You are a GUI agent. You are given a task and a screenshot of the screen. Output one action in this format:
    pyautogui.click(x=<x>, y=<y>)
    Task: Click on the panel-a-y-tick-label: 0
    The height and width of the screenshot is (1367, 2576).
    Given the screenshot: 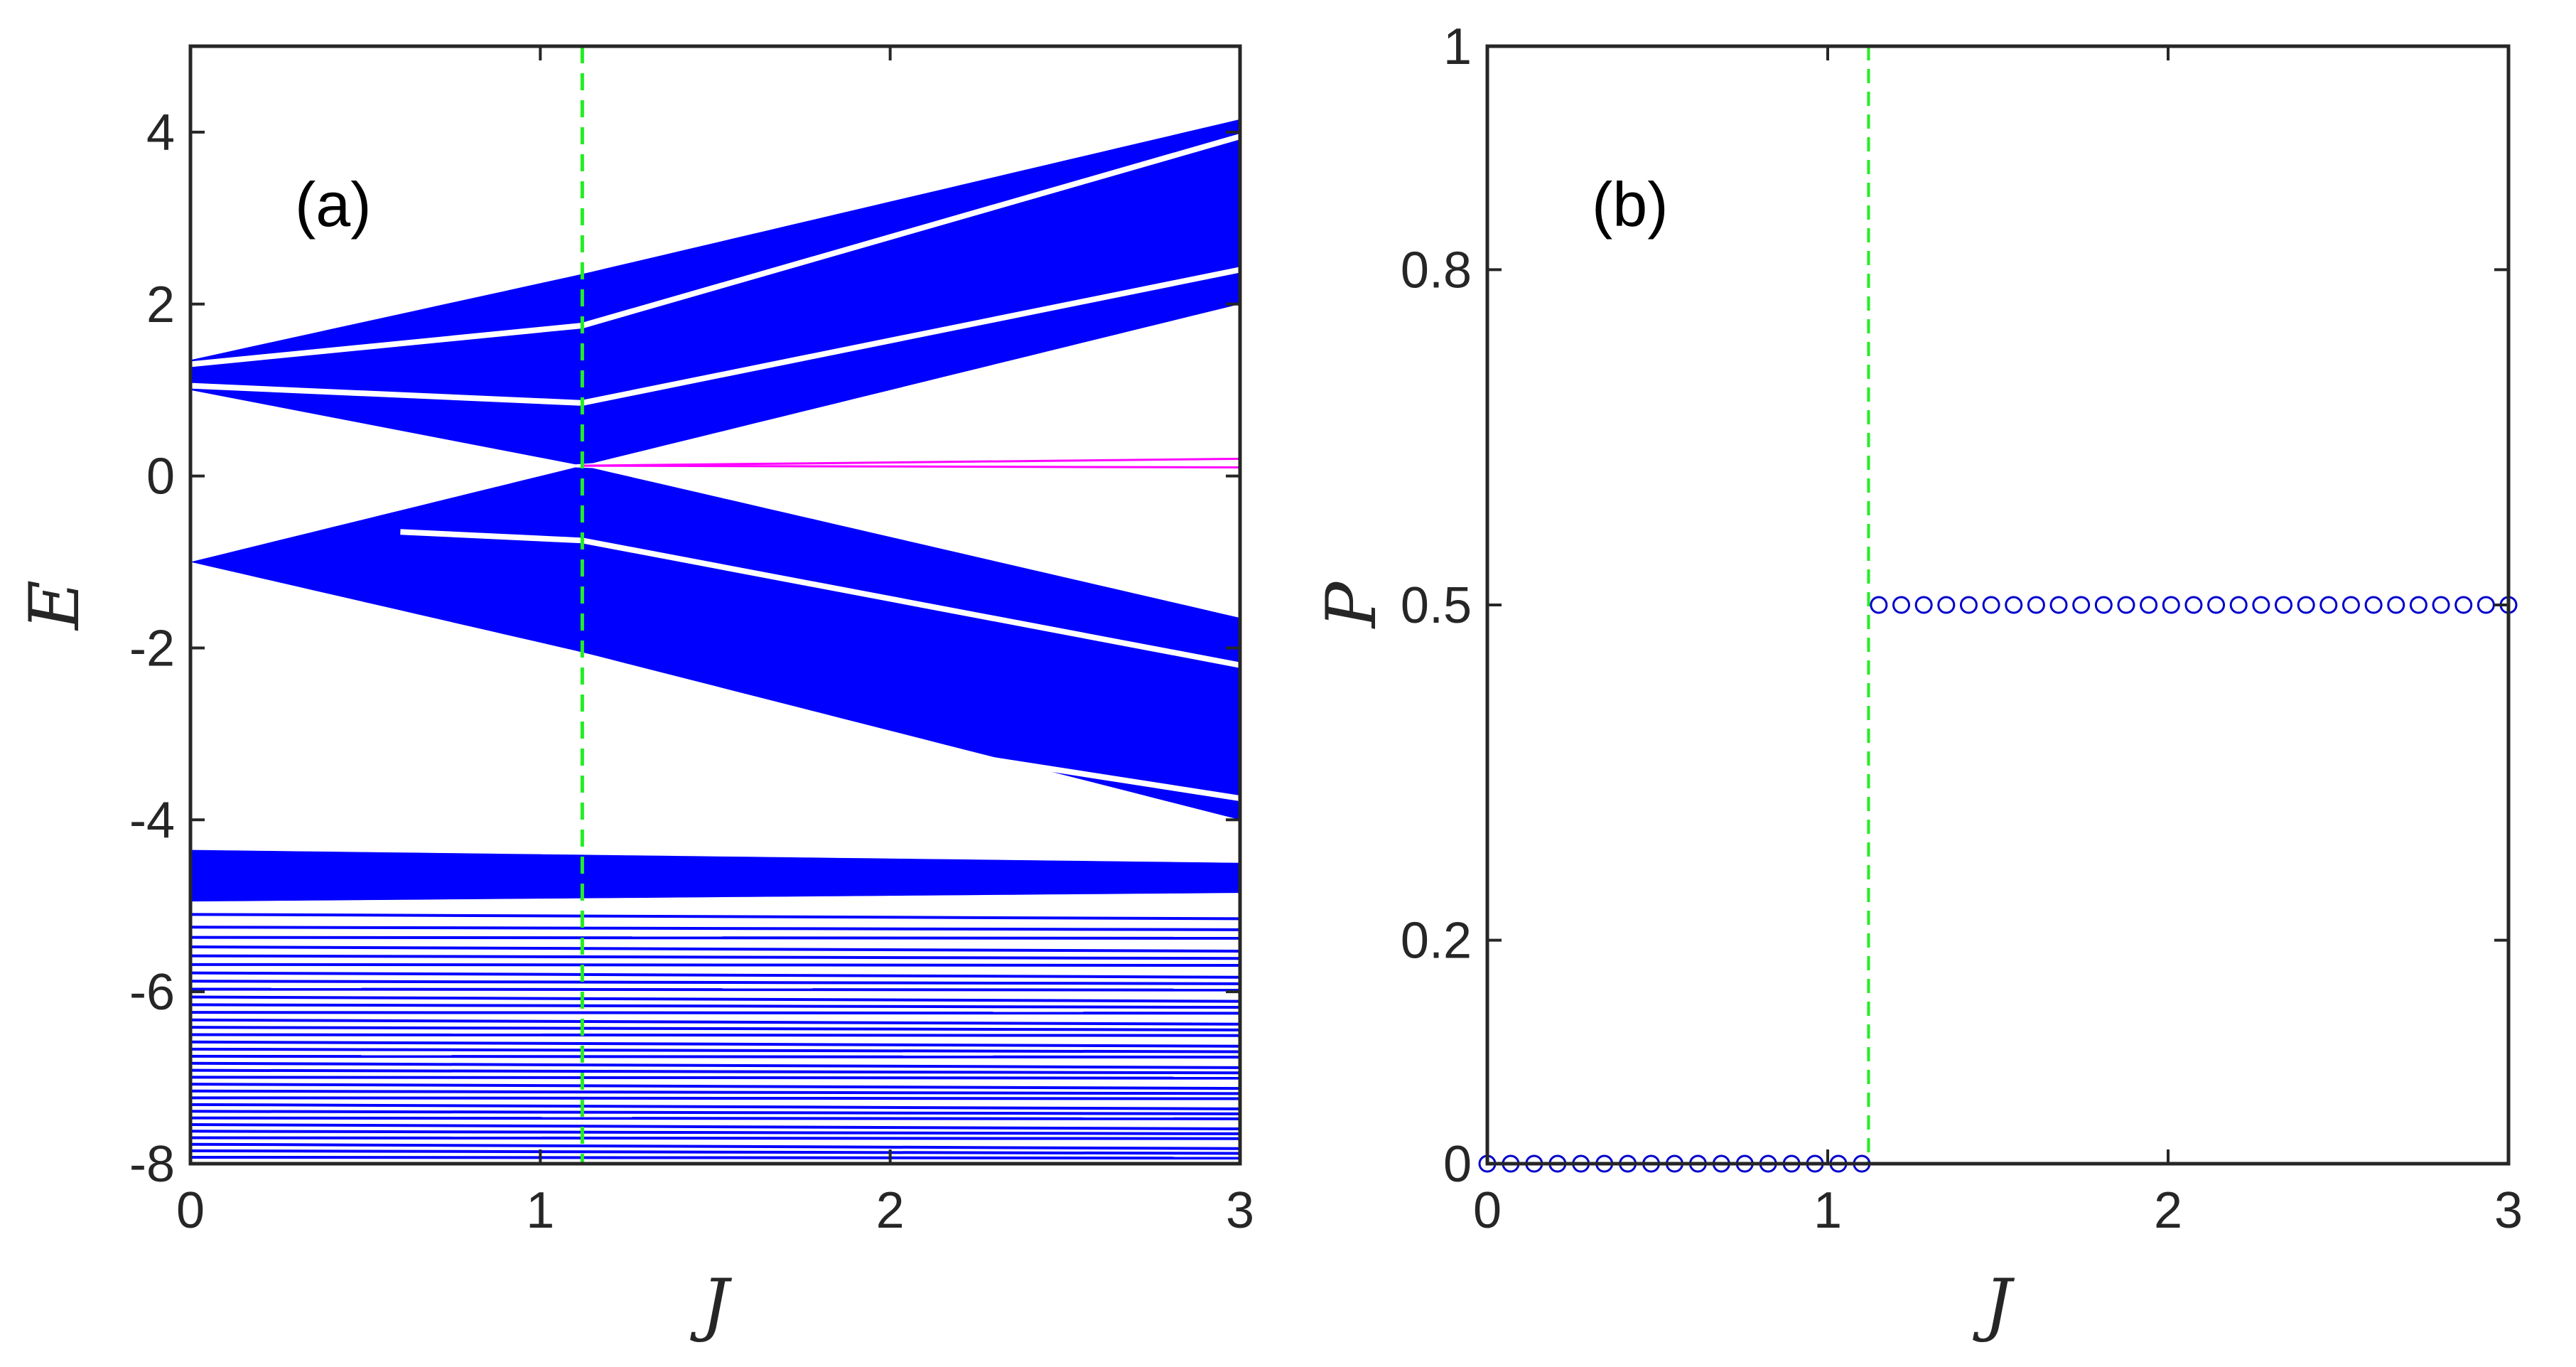 What is the action you would take?
    pyautogui.click(x=160, y=477)
    